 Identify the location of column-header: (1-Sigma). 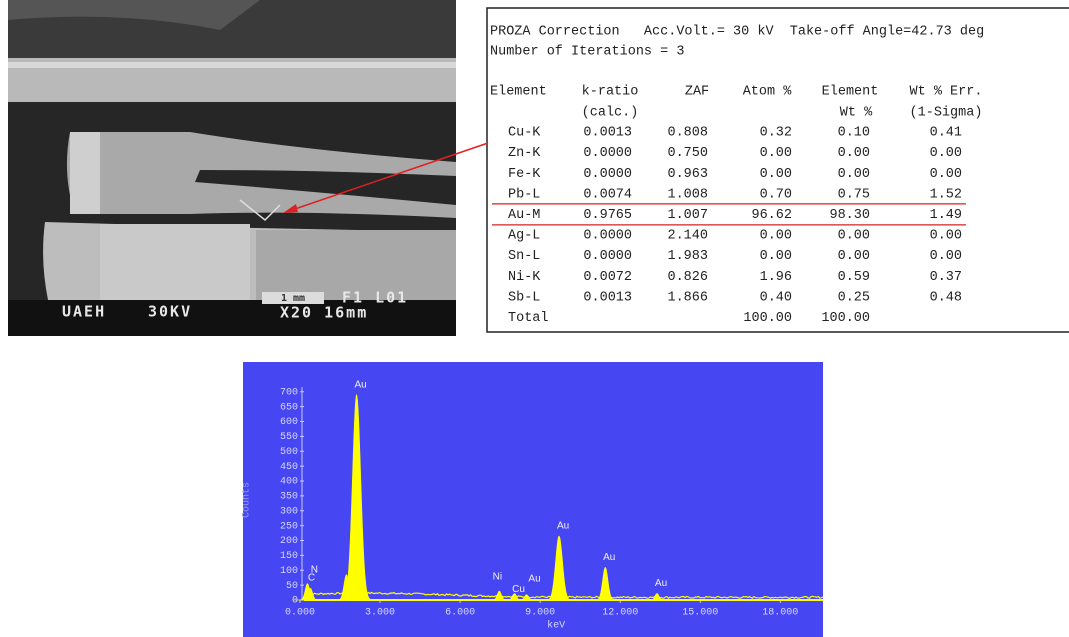
(946, 113).